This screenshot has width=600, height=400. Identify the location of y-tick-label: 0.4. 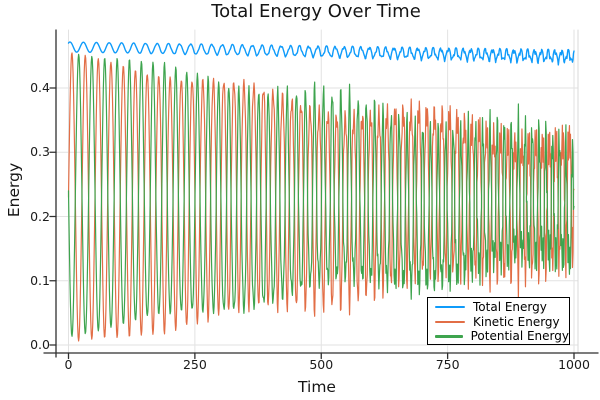
(40, 87).